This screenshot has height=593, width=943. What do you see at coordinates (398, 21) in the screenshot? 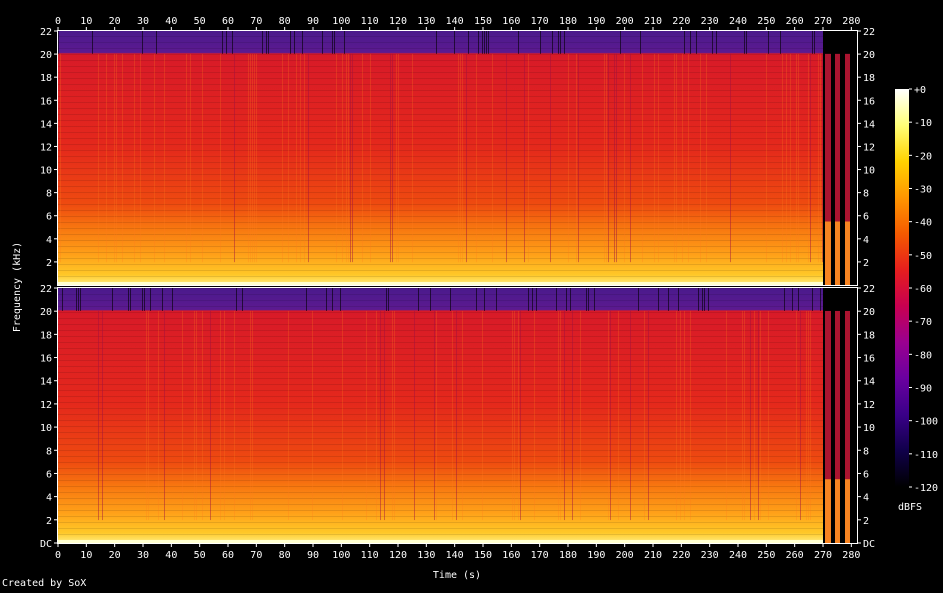
I see `x-tick-label-top: 120` at bounding box center [398, 21].